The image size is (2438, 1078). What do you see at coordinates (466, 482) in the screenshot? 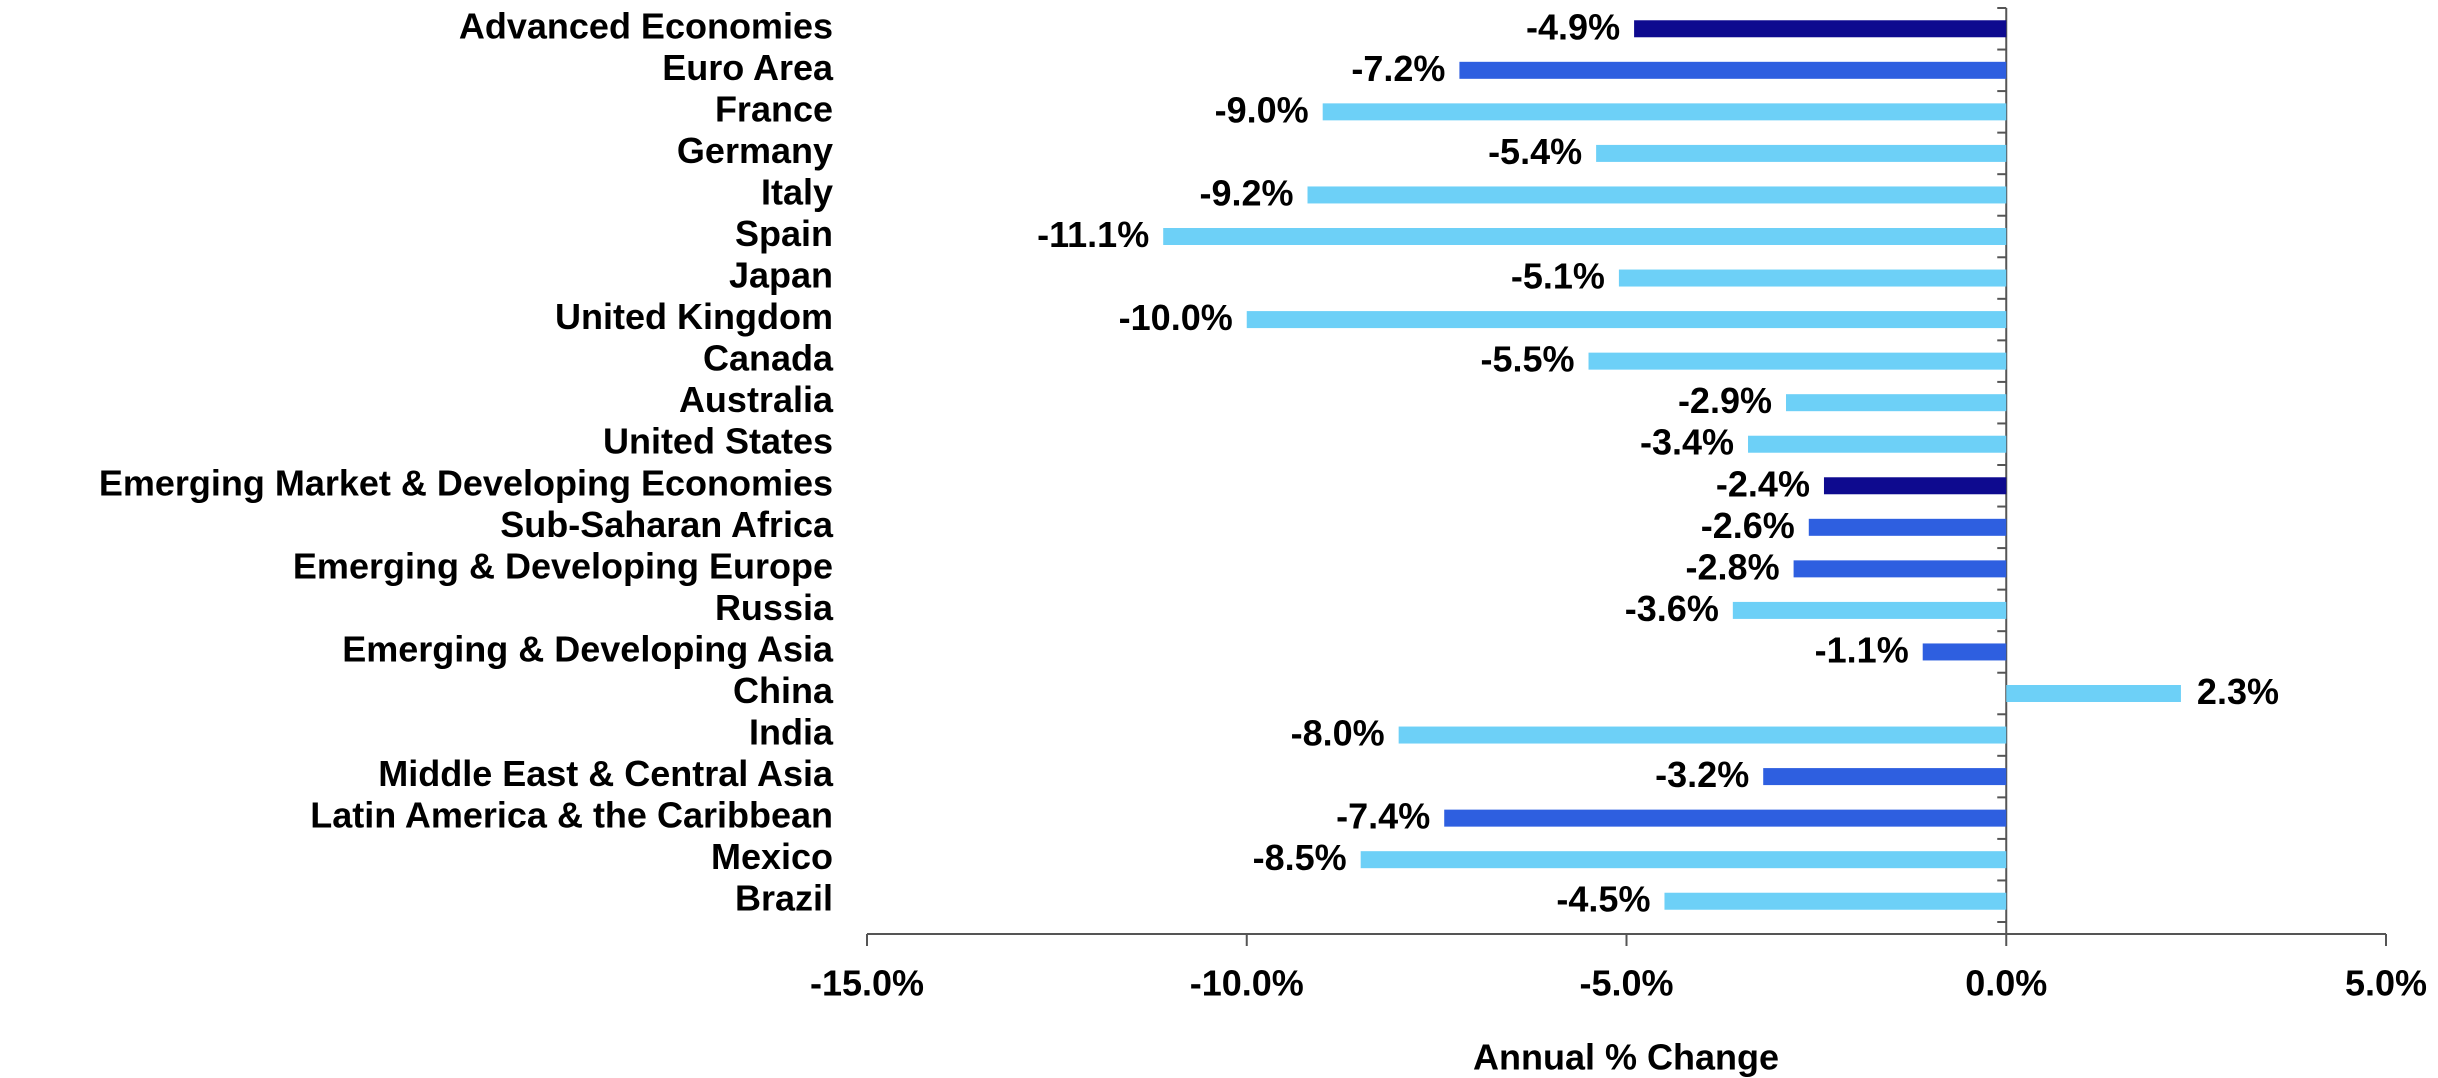
I see `y-tick-label: Emerging Market & Developing Economies` at bounding box center [466, 482].